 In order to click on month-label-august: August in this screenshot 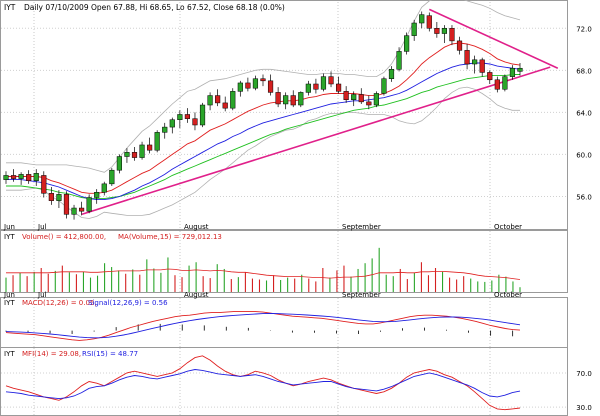, I will do `click(196, 227)`.